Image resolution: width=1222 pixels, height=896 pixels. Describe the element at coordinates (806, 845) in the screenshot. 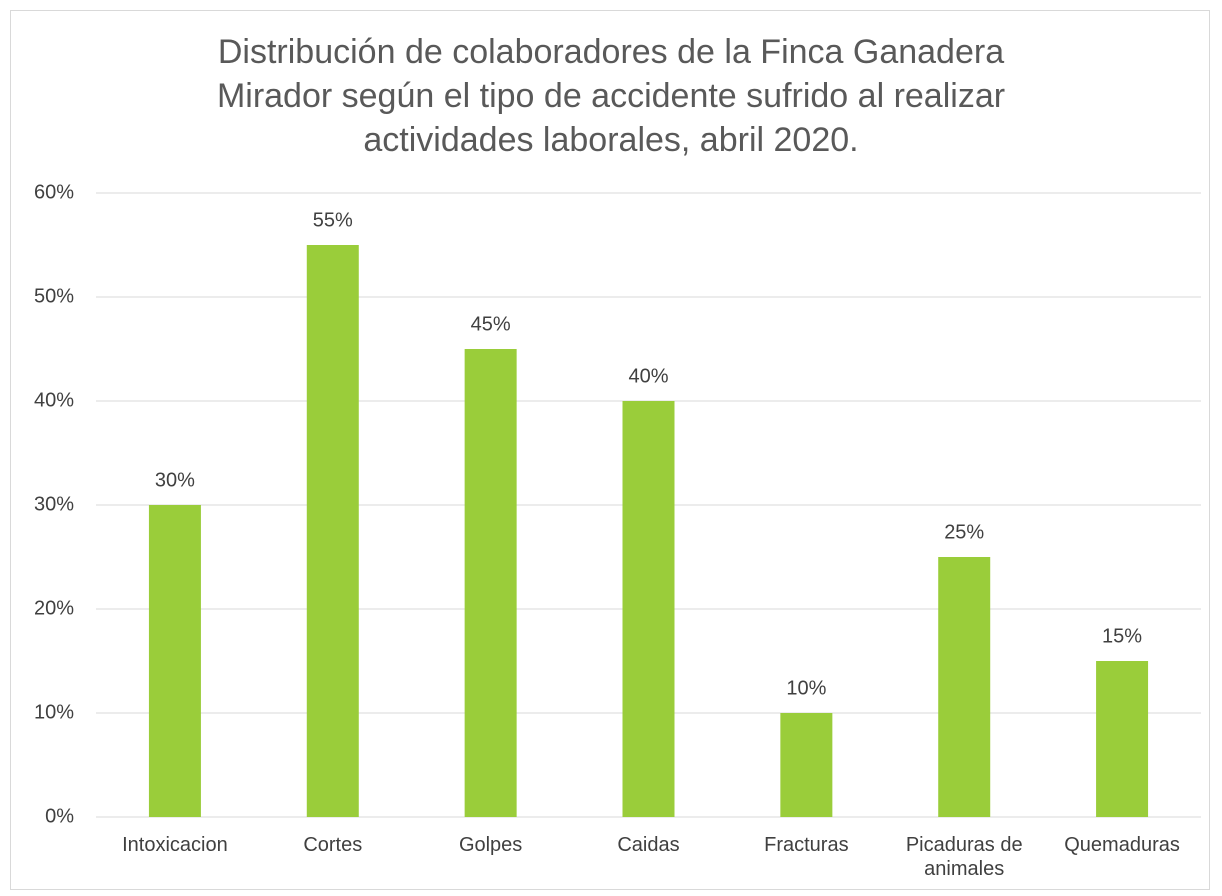

I see `x-tick-label: Fracturas` at that location.